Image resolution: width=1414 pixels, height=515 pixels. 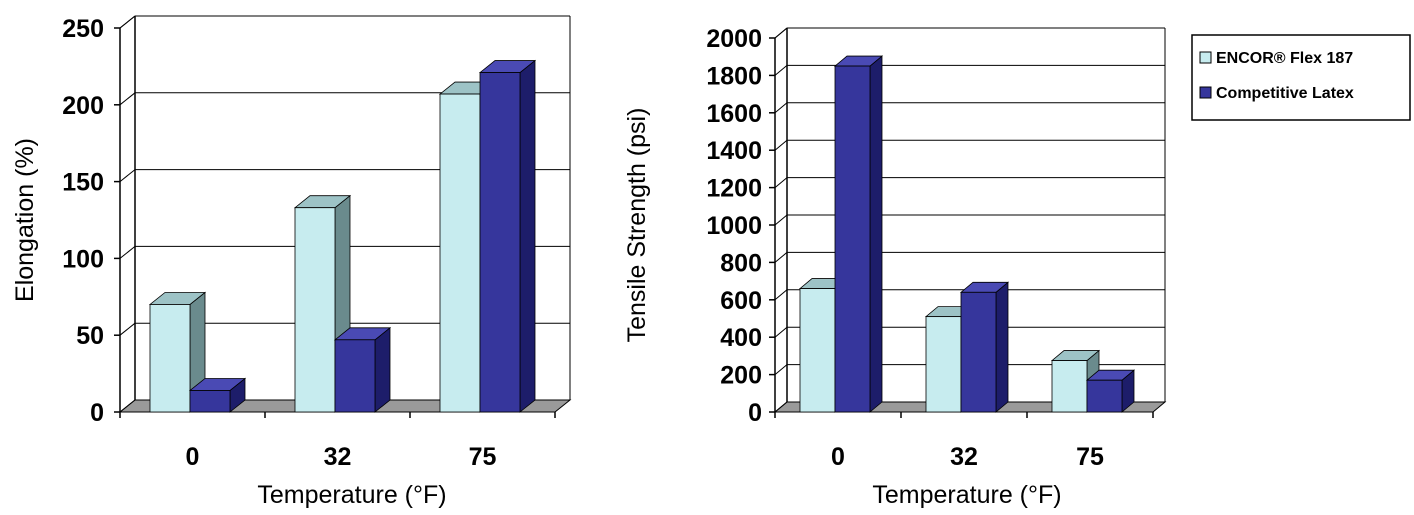 What do you see at coordinates (1284, 58) in the screenshot?
I see `legend-label-encor: ENCOR® Flex 187` at bounding box center [1284, 58].